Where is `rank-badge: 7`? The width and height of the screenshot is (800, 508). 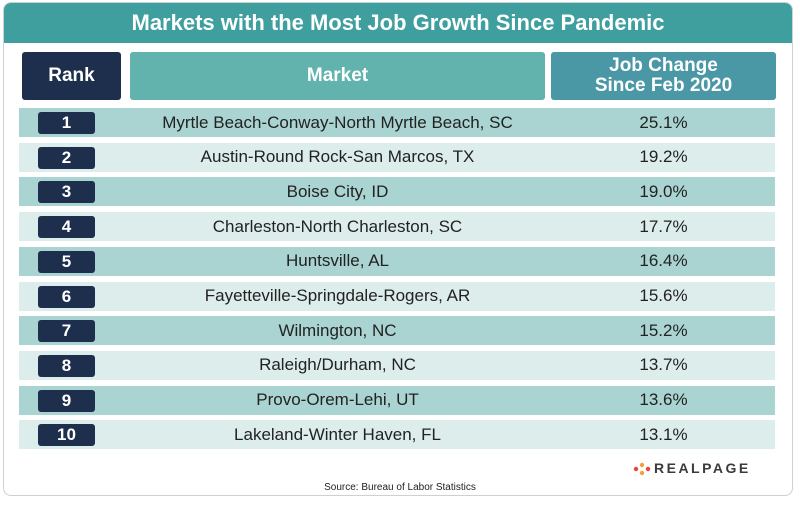 rank-badge: 7 is located at coordinates (66, 331).